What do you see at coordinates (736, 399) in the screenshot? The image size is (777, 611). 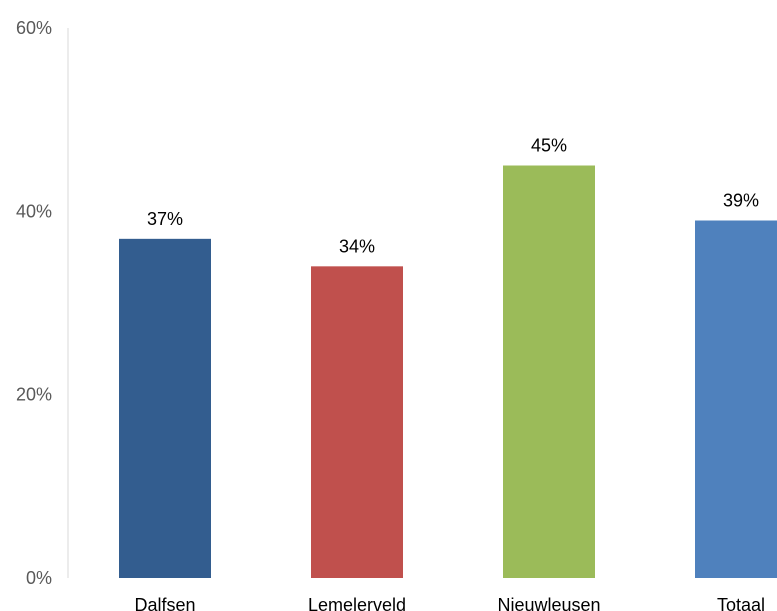 I see `bar-totaal` at bounding box center [736, 399].